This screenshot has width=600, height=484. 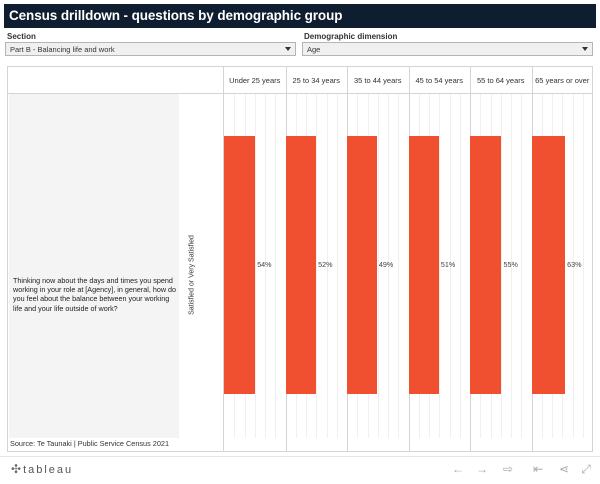 I want to click on header-divider, so click(x=300, y=93).